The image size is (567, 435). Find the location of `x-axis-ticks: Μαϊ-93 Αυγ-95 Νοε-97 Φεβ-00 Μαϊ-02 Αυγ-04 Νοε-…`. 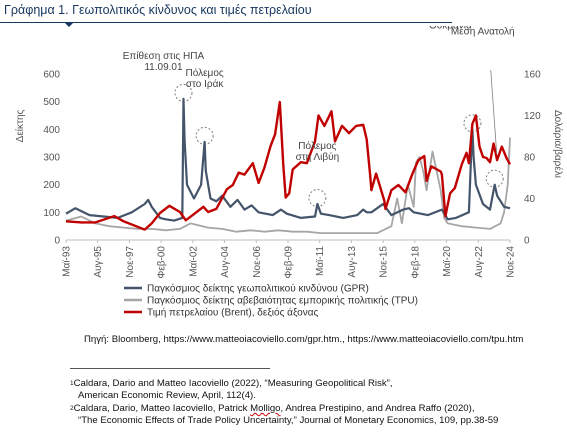

x-axis-ticks: Μαϊ-93 Αυγ-95 Νοε-97 Φεβ-00 Μαϊ-02 Αυγ-04 Νοε-… is located at coordinates (289, 259).